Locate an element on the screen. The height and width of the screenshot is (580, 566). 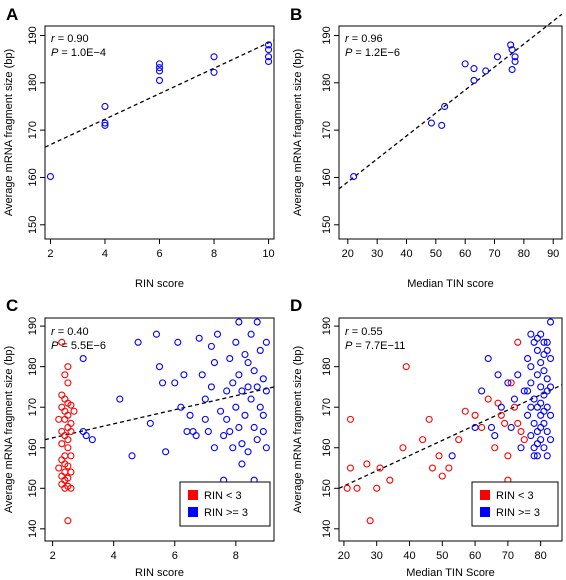
y-tick-label-d: 160 is located at coordinates (327, 448).